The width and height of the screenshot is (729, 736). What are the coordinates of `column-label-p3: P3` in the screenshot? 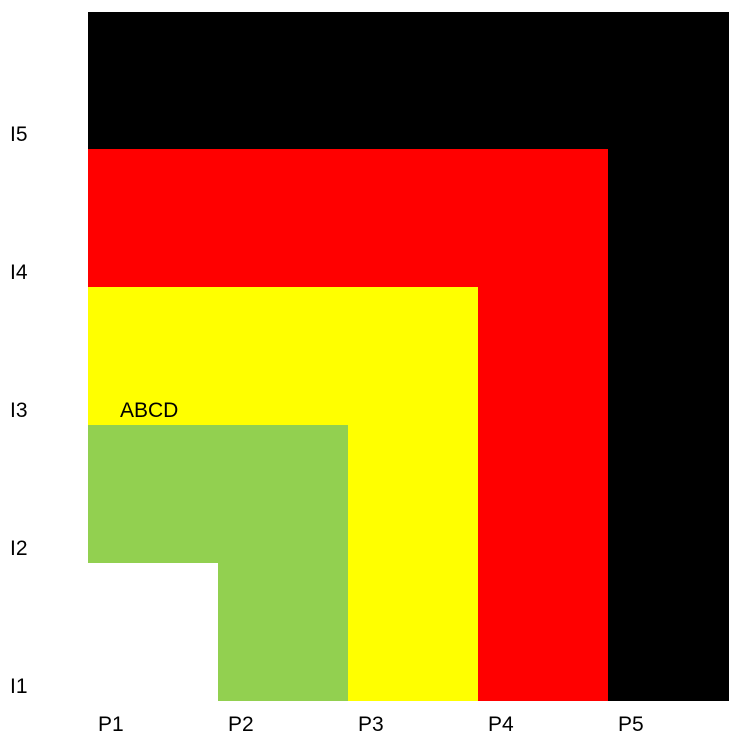 It's located at (371, 724).